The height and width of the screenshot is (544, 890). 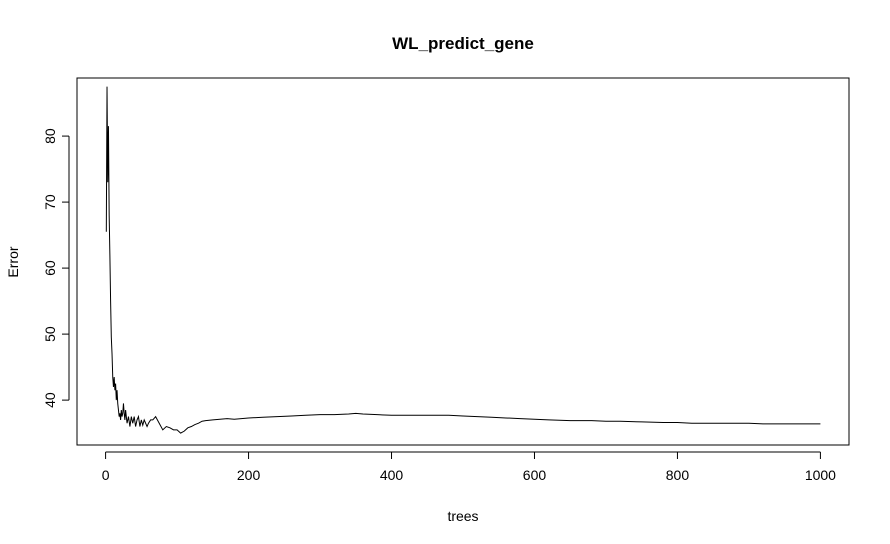 I want to click on x-axis: 0 200 400 600 800 1000, so click(x=469, y=467).